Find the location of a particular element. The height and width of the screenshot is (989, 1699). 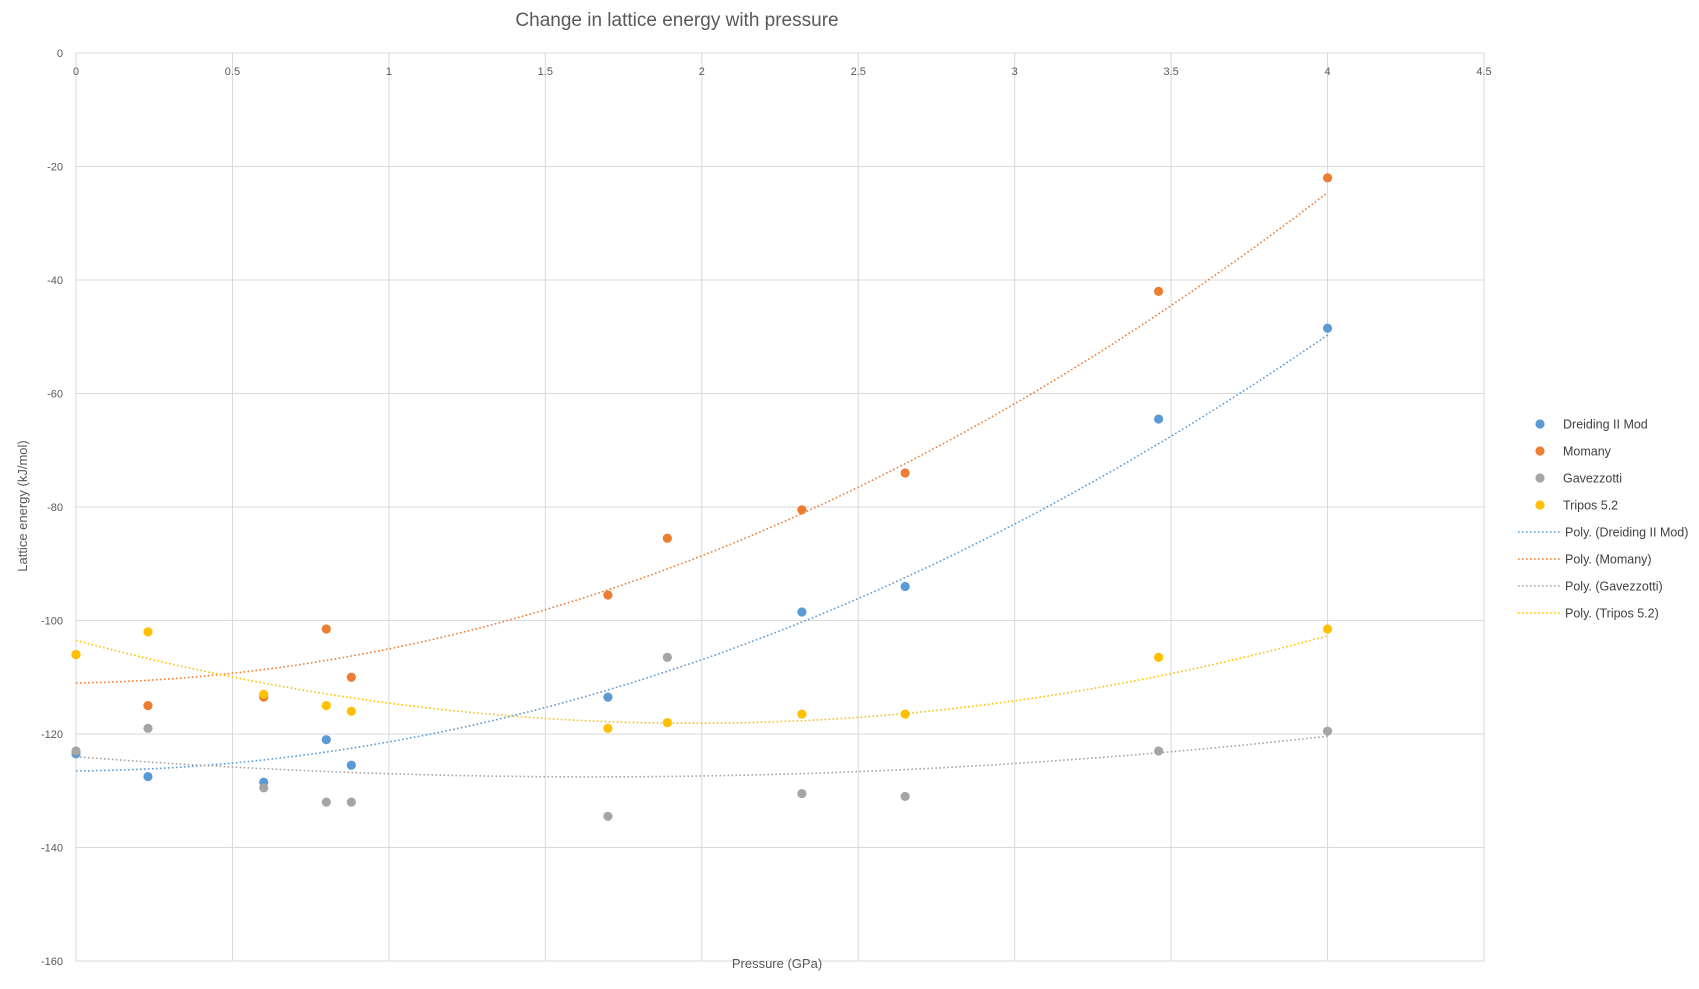

chart-title: Change in lattice energy with pressure is located at coordinates (676, 20).